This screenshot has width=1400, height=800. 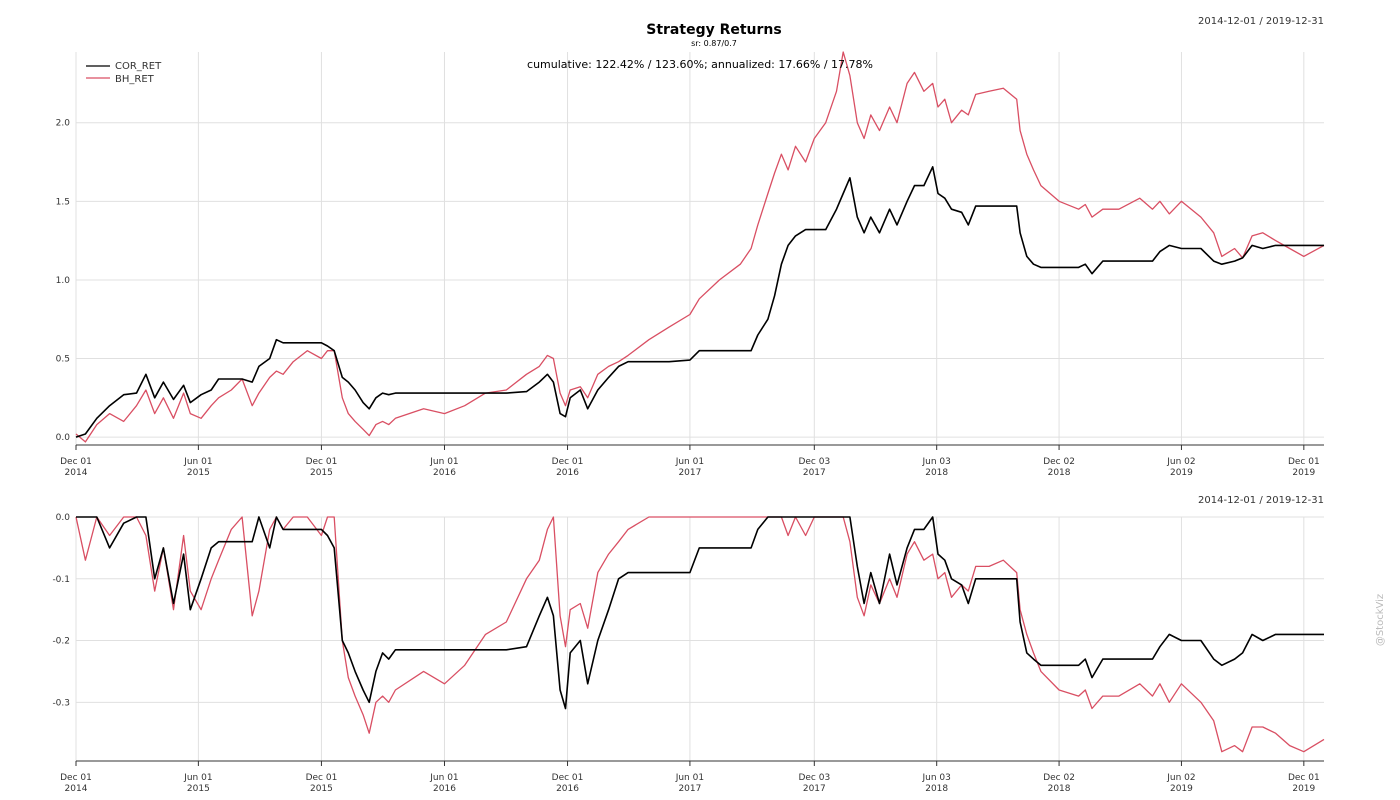 I want to click on bottom-date-range: 2014-12-01 / 2019-12-31, so click(x=1261, y=500).